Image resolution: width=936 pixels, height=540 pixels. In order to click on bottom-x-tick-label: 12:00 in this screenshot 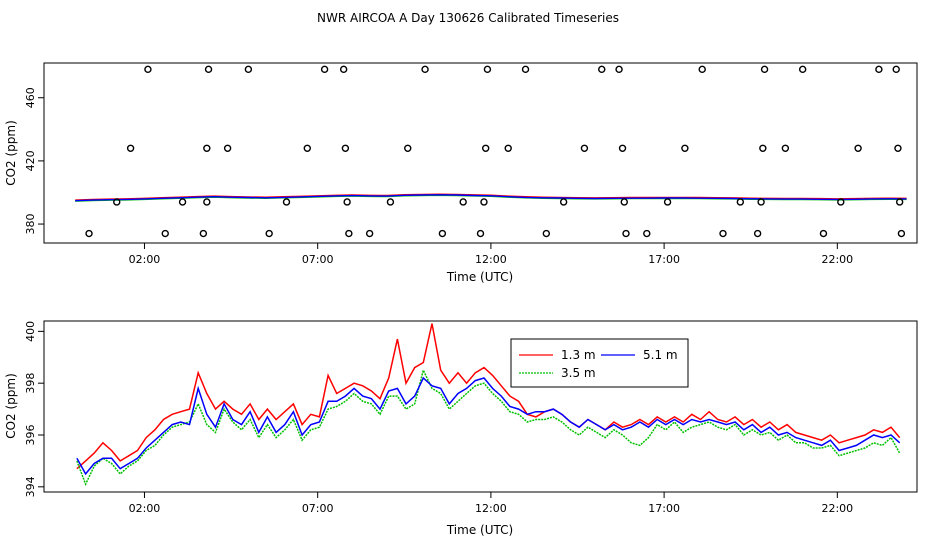, I will do `click(491, 508)`.